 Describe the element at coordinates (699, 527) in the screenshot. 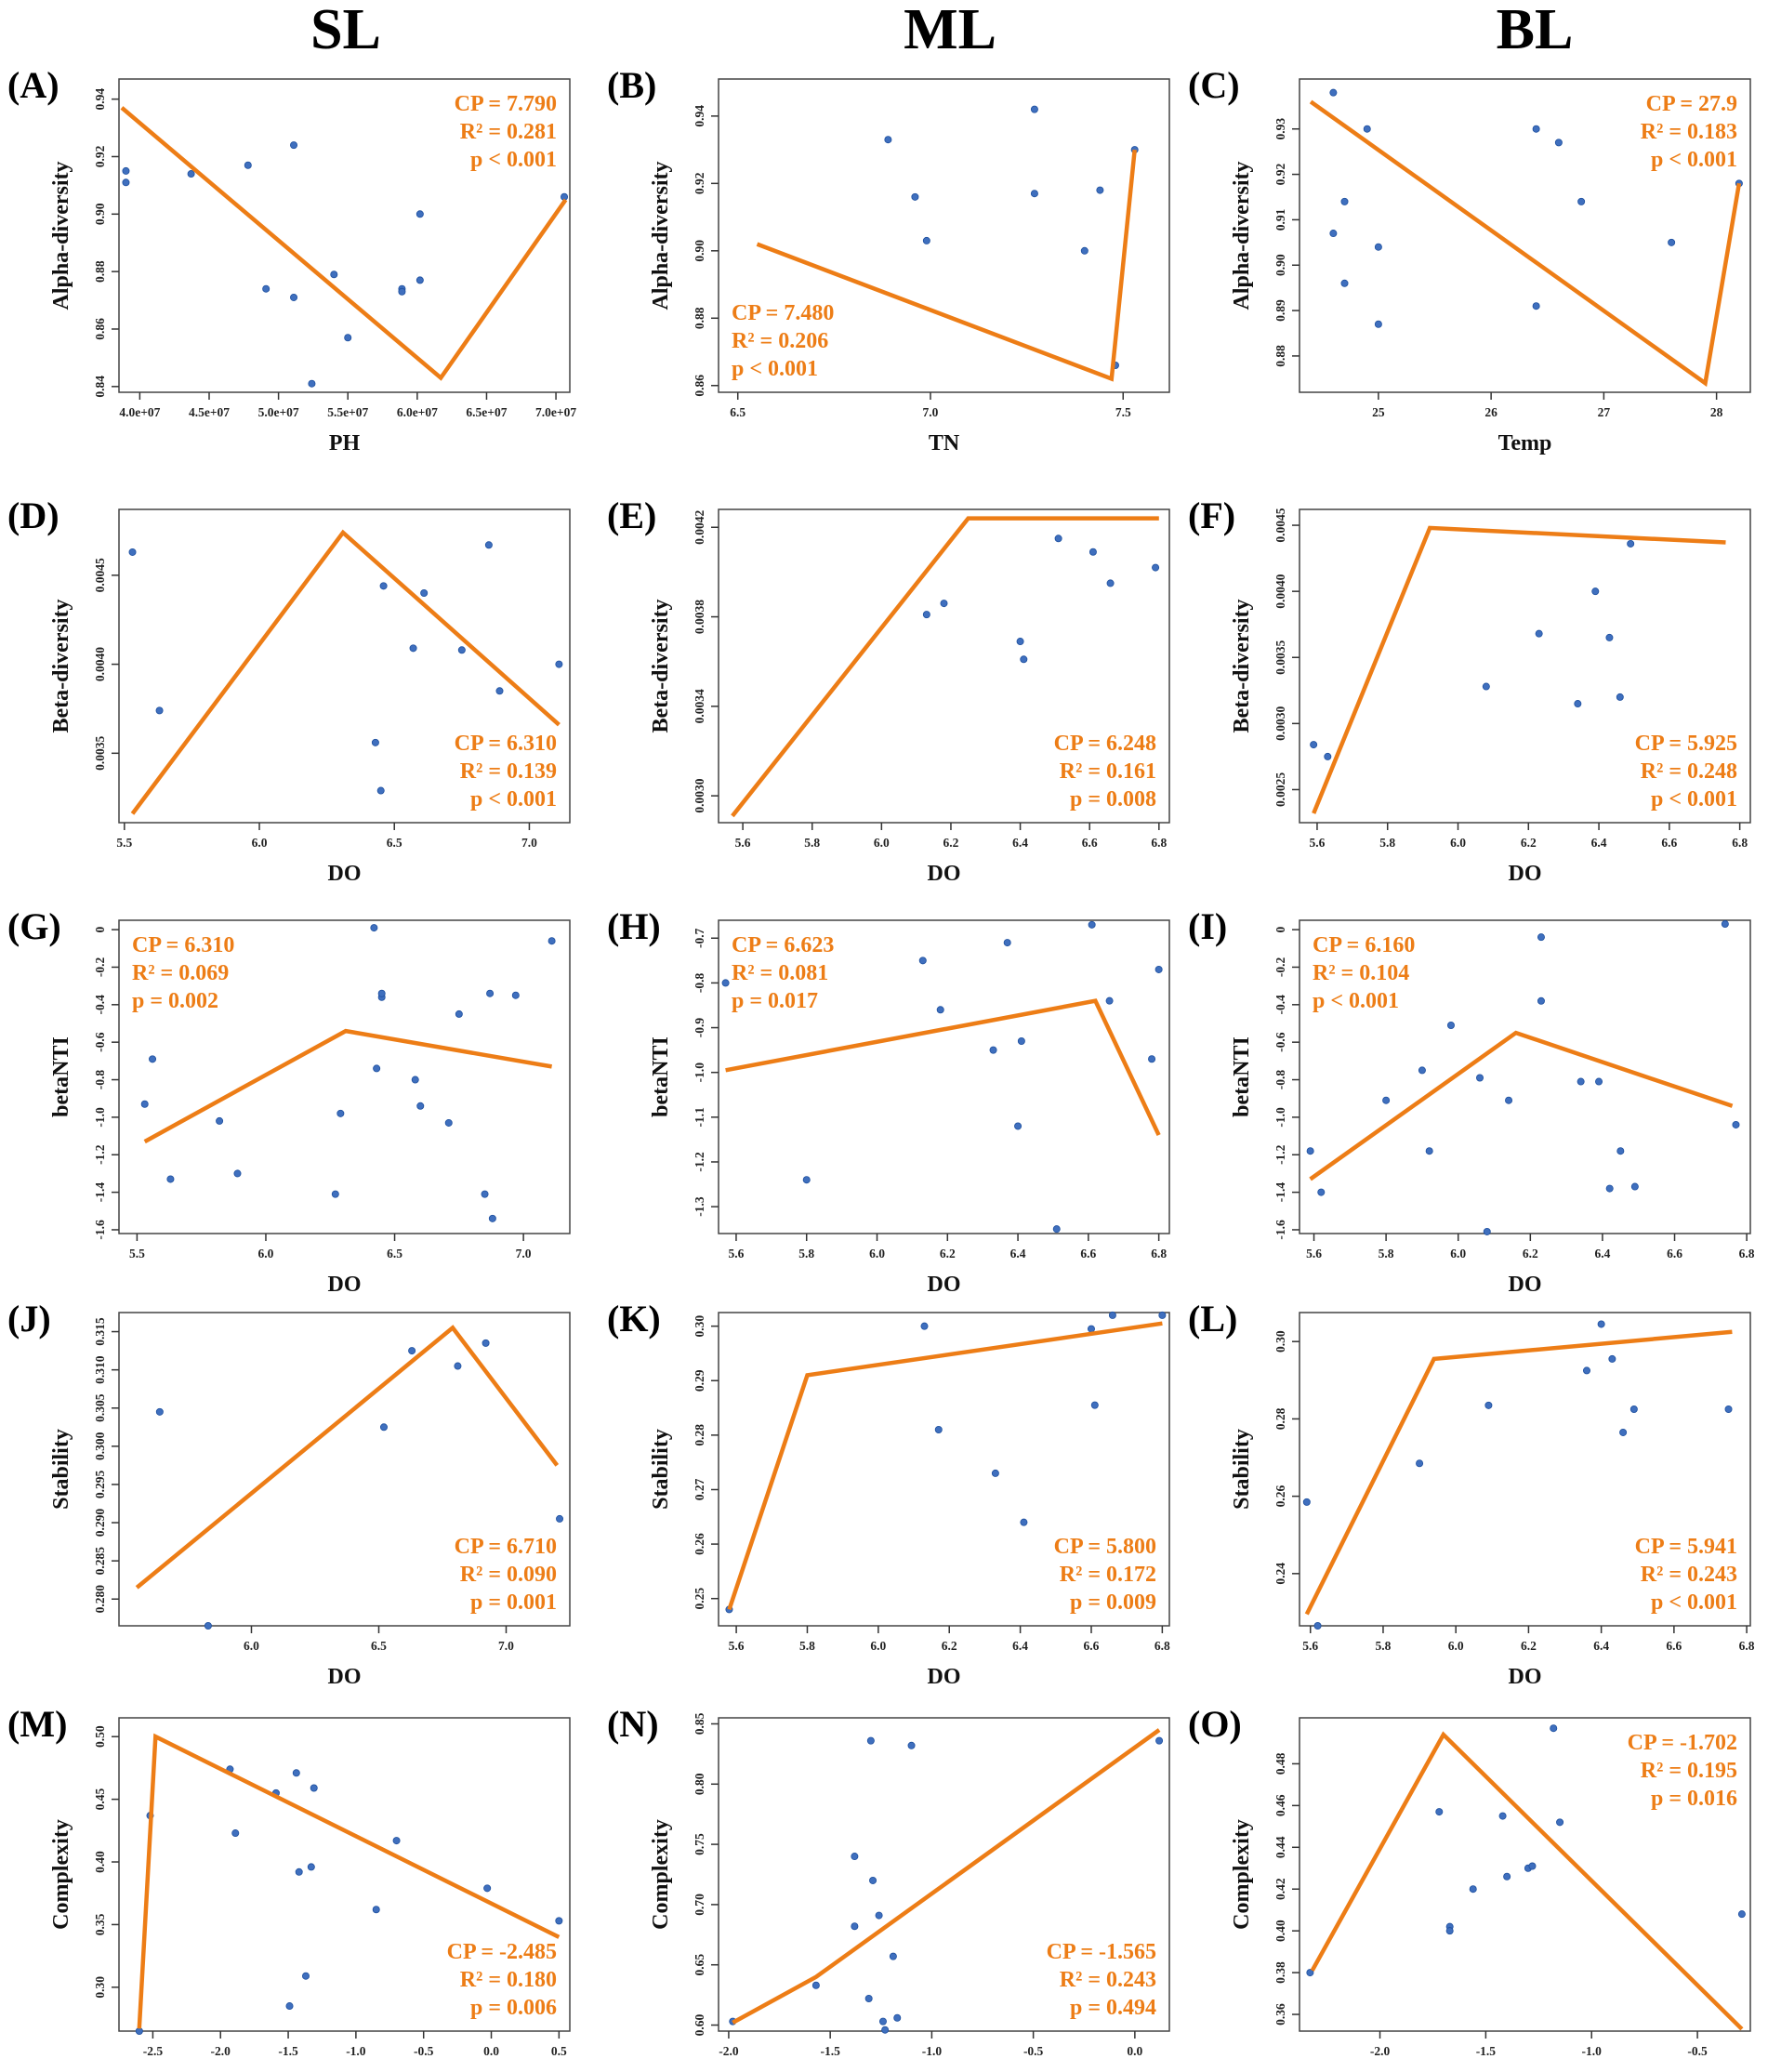

I see `y-tick-label-e: 0.0042` at that location.